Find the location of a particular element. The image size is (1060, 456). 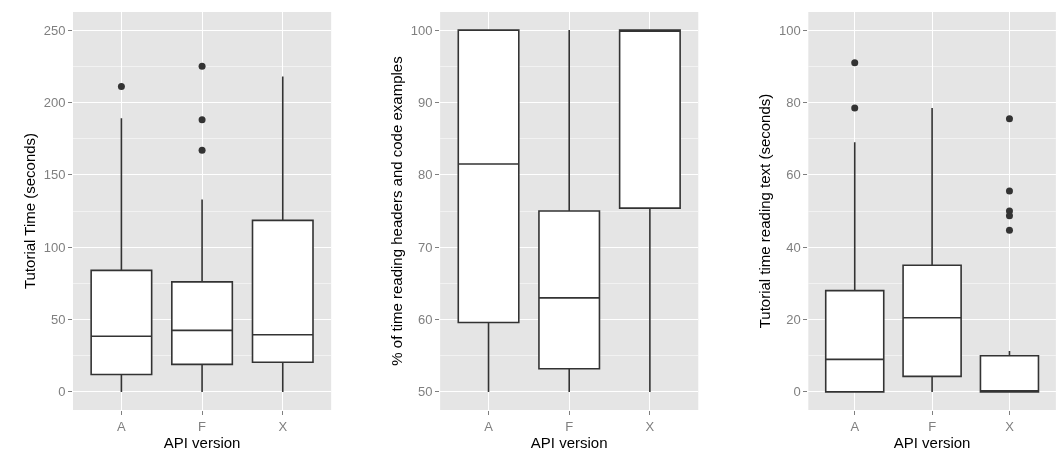

y-axis-title: % of time reading headers and code examples is located at coordinates (397, 211).